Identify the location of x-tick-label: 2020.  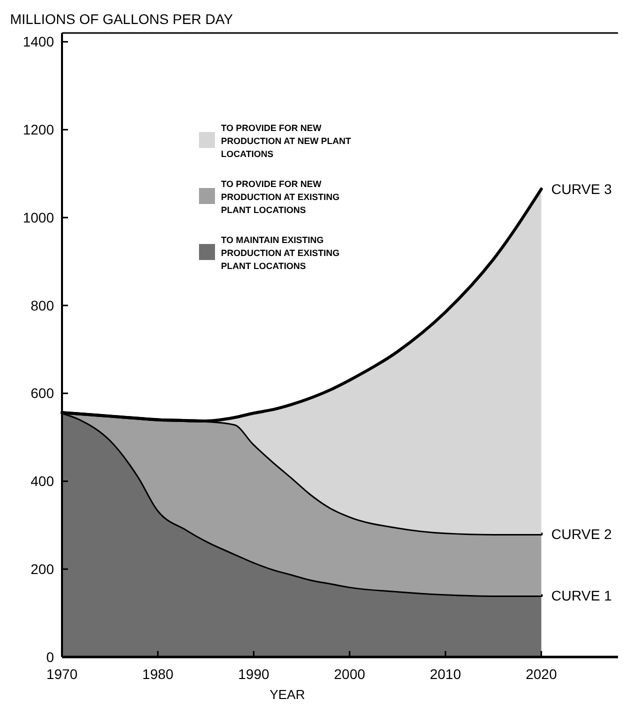
(542, 674).